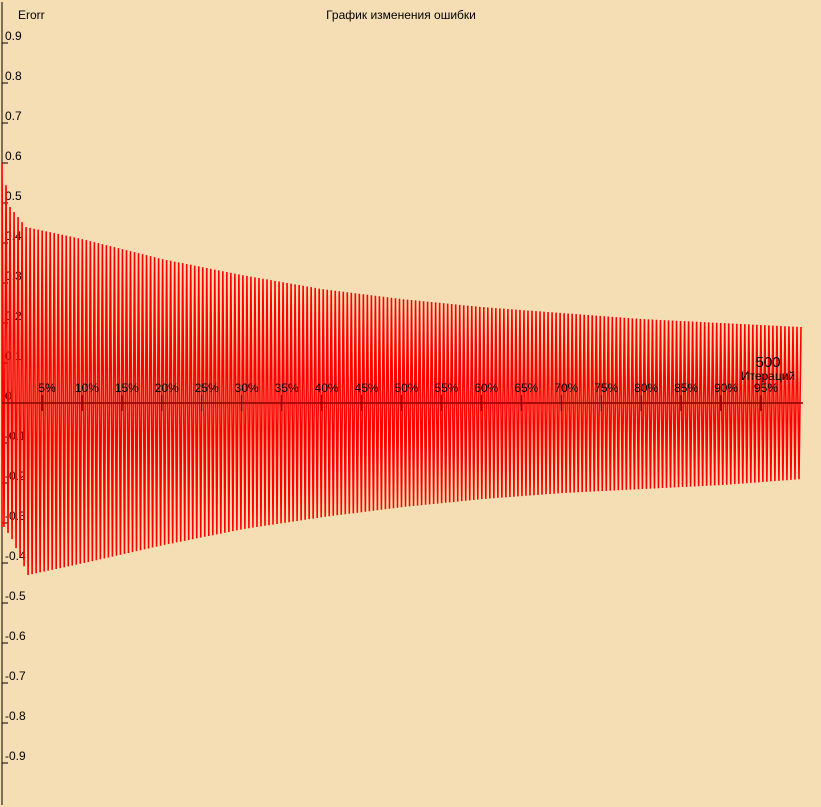 This screenshot has width=821, height=807. What do you see at coordinates (287, 388) in the screenshot?
I see `x-tick-label: 35%` at bounding box center [287, 388].